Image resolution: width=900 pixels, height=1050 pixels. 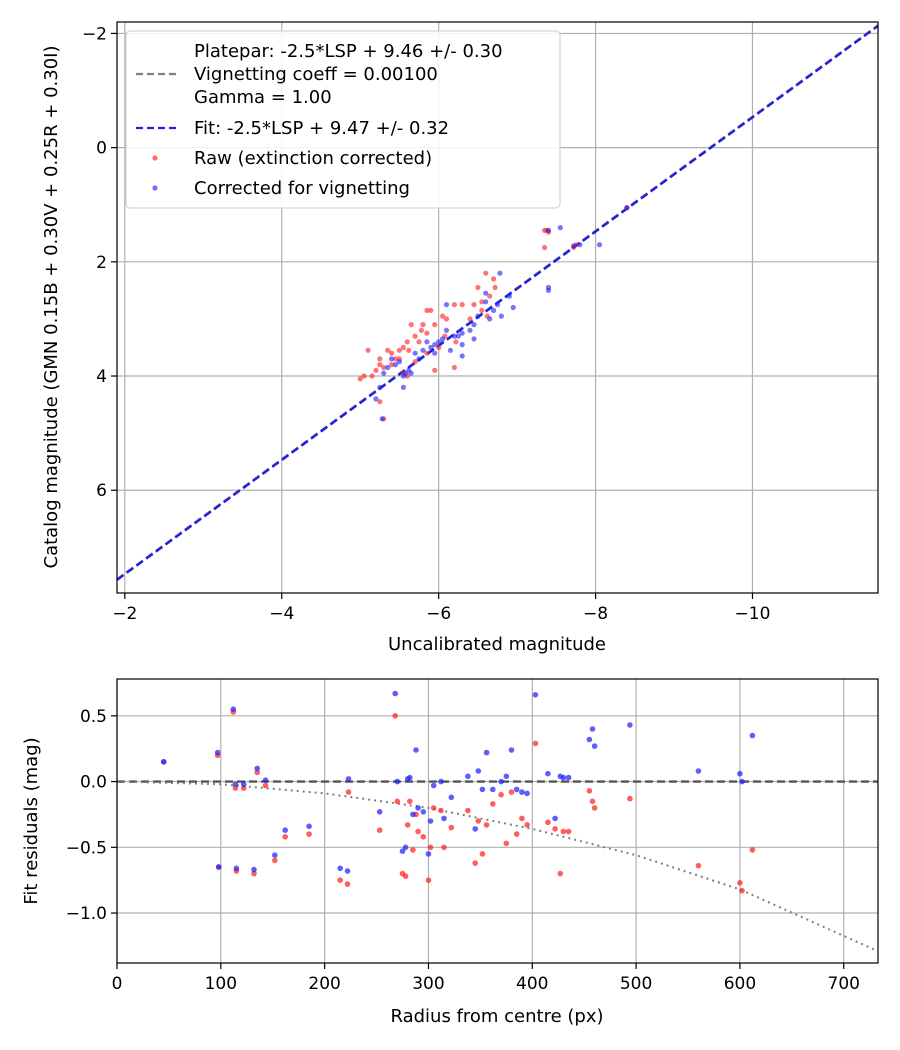 What do you see at coordinates (458, 792) in the screenshot?
I see `bottom-points` at bounding box center [458, 792].